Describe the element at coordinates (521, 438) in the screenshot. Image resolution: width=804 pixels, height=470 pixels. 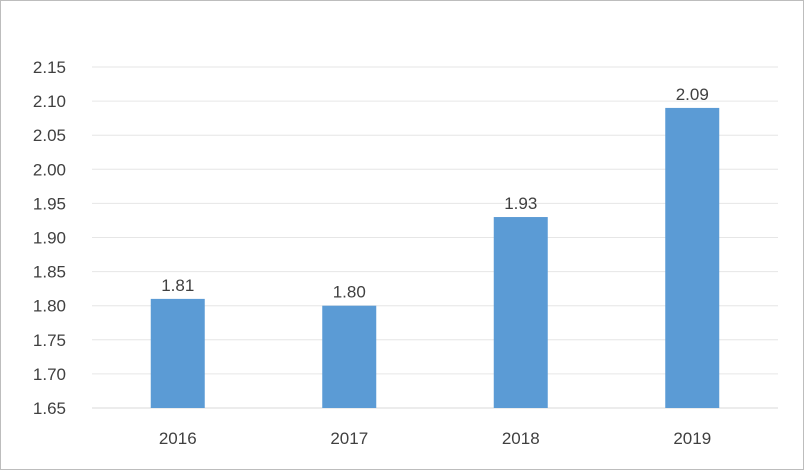
I see `x-tick-label-2018: 2018` at that location.